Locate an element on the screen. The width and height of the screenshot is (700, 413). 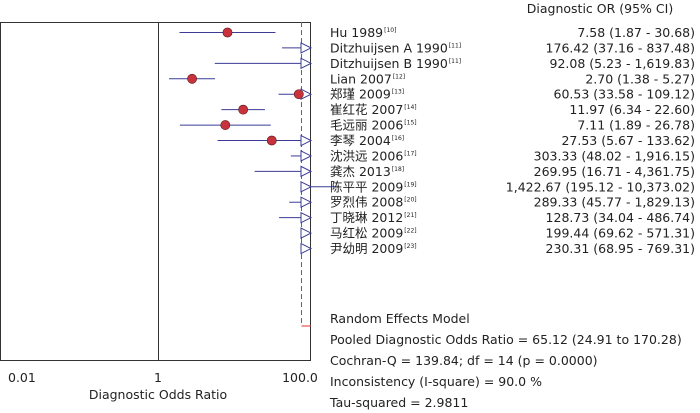
study-label: 崔红花 2007[14] is located at coordinates (373, 109).